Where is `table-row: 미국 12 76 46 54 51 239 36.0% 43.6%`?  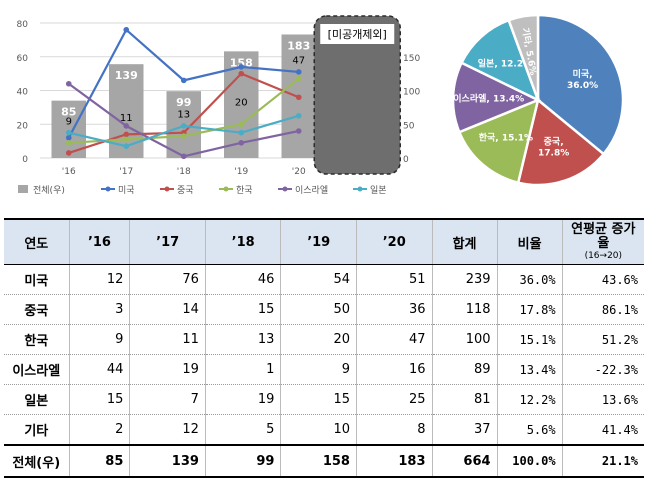
table-row: 미국 12 76 46 54 51 239 36.0% 43.6% is located at coordinates (324, 279).